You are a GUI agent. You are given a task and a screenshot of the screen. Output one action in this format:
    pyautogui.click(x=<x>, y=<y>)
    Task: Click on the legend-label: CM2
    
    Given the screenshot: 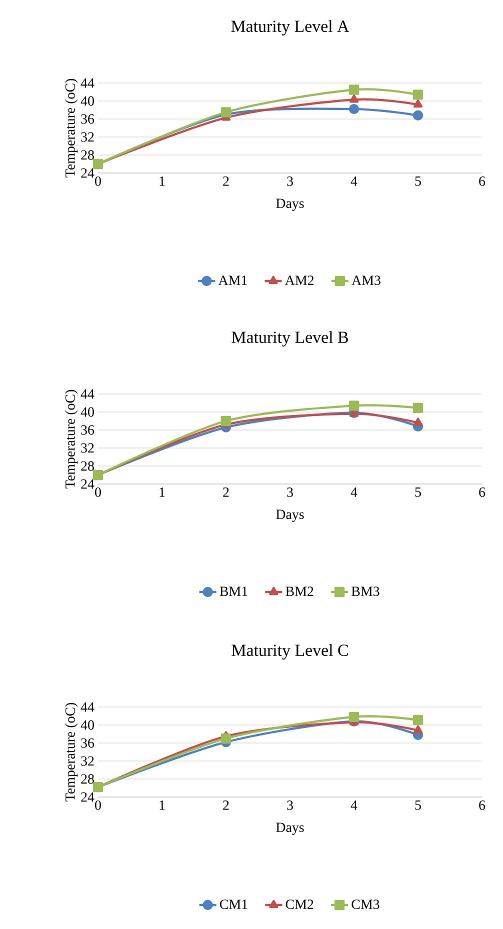 What is the action you would take?
    pyautogui.click(x=300, y=905)
    